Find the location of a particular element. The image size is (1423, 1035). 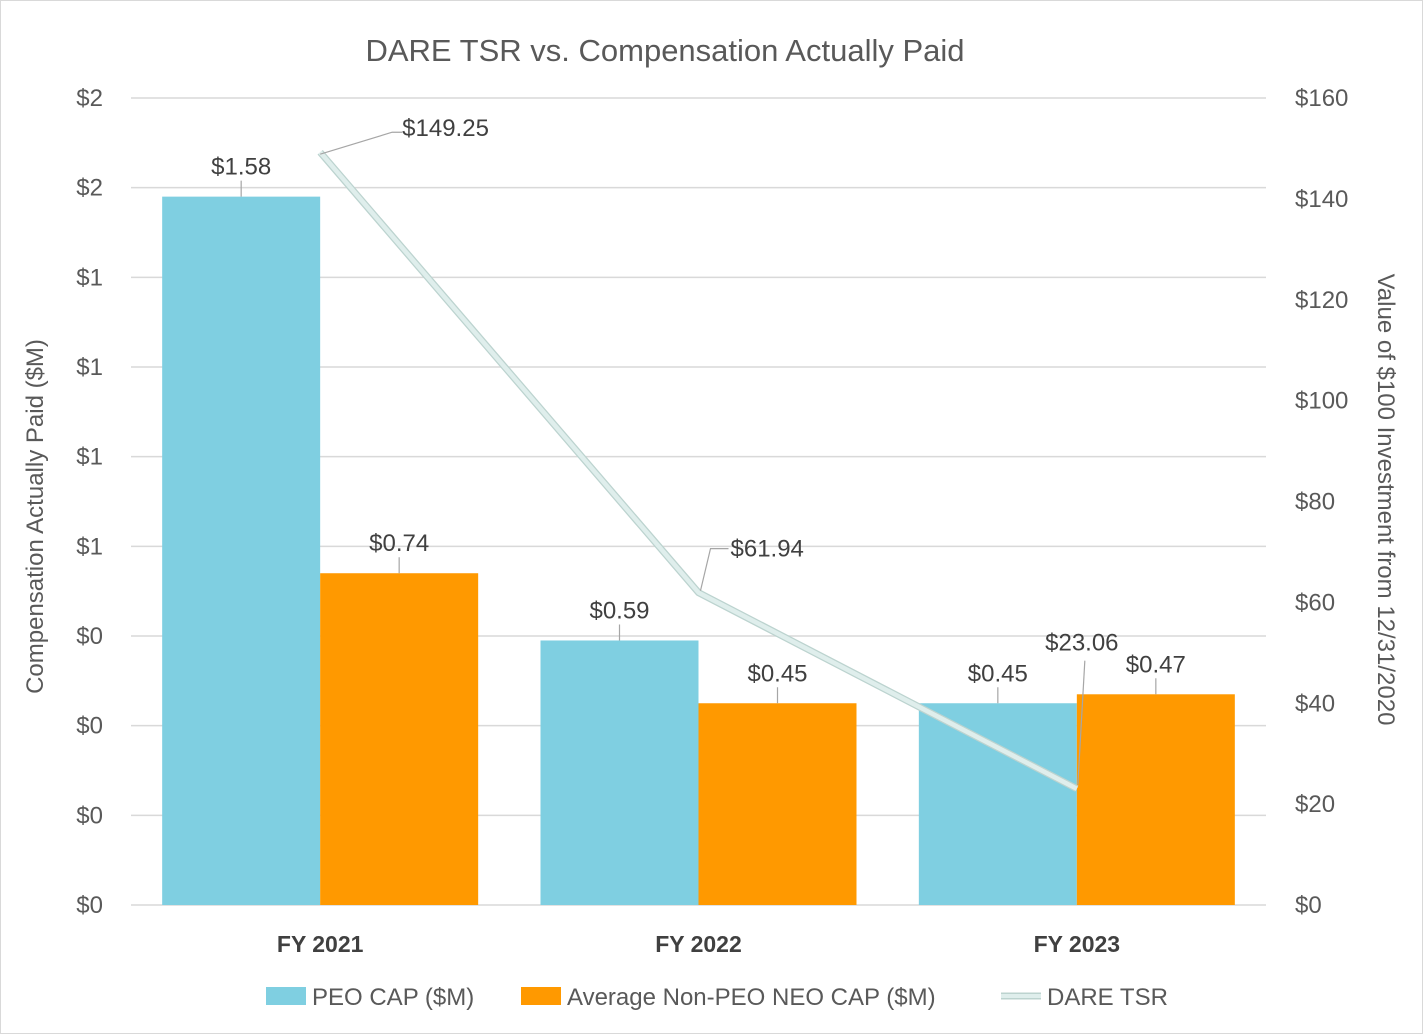

tsr-data-label: $61.94 is located at coordinates (767, 549).